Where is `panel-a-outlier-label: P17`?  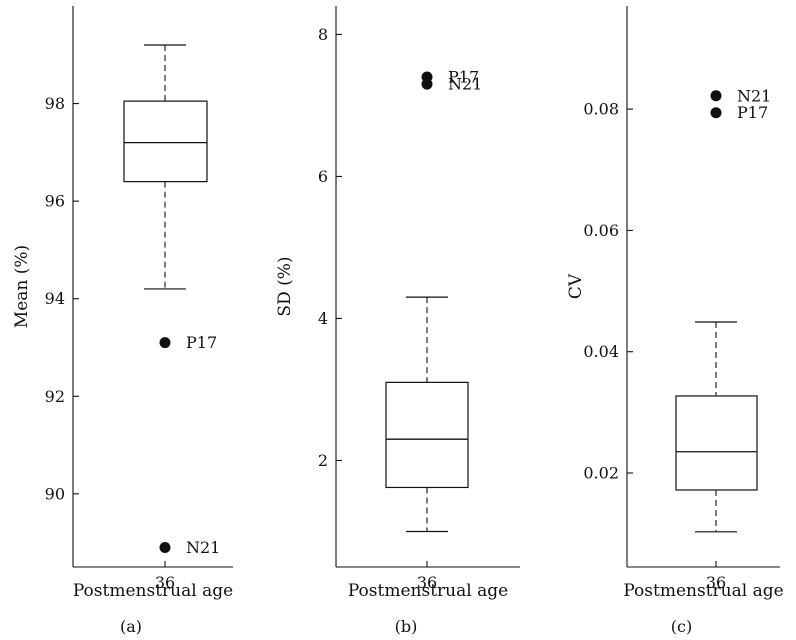 panel-a-outlier-label: P17 is located at coordinates (201, 342).